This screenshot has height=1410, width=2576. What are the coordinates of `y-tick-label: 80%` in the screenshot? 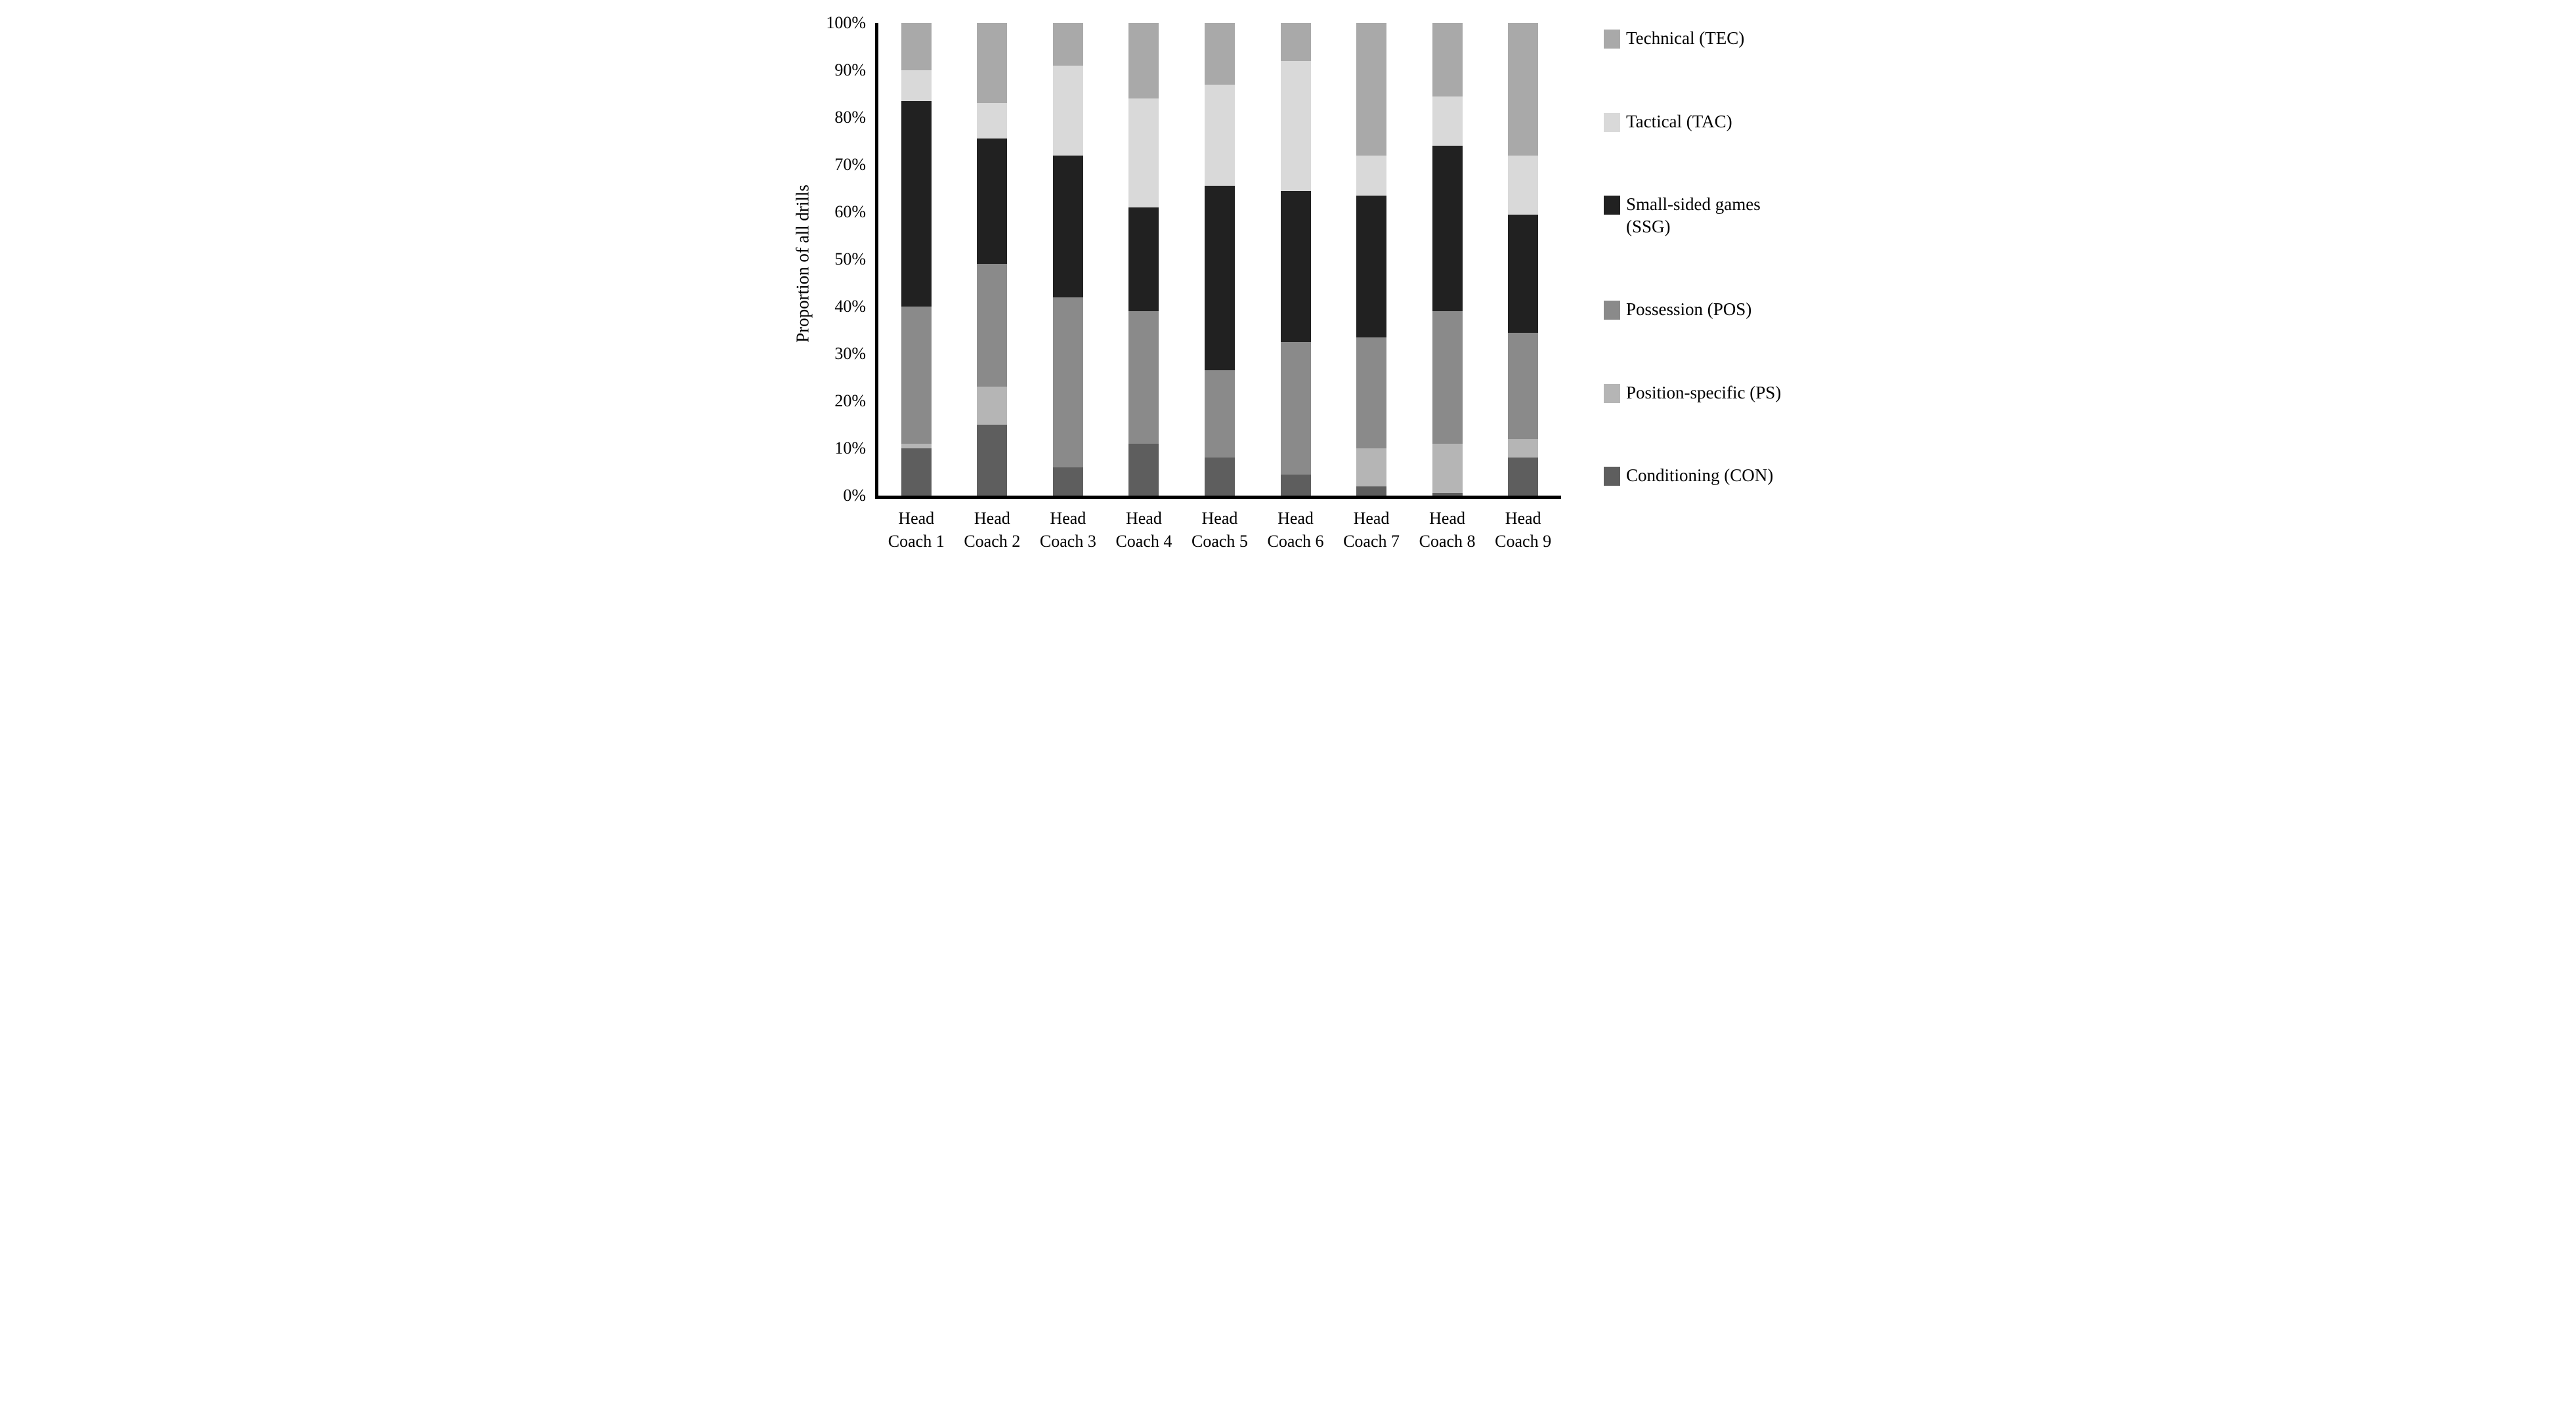 It's located at (850, 117).